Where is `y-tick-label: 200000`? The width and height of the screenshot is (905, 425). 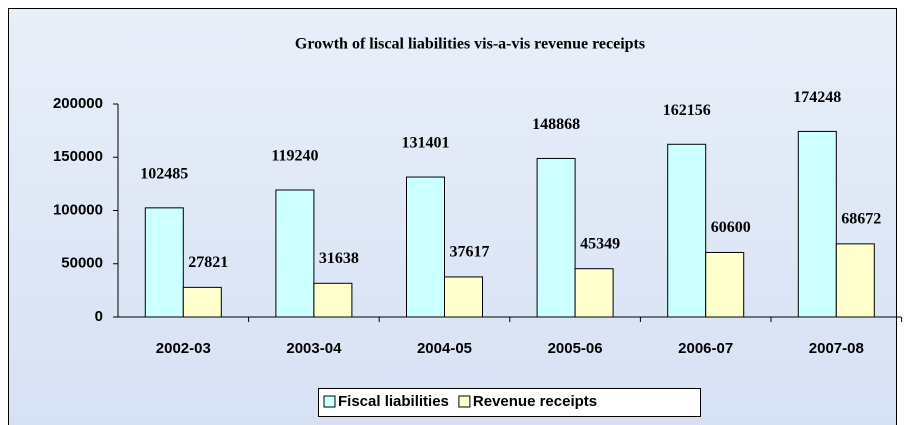 y-tick-label: 200000 is located at coordinates (78, 103).